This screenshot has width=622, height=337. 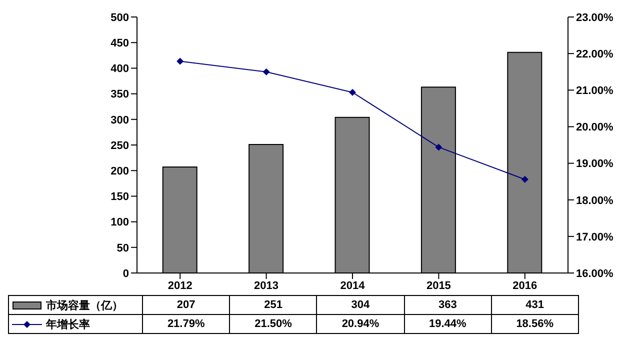 What do you see at coordinates (119, 222) in the screenshot?
I see `y-tick-label: 100` at bounding box center [119, 222].